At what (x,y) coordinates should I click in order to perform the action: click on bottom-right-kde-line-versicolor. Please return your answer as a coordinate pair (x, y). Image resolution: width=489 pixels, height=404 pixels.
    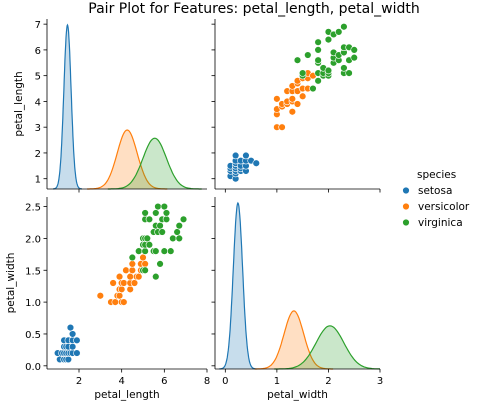
    Looking at the image, I should click on (294, 340).